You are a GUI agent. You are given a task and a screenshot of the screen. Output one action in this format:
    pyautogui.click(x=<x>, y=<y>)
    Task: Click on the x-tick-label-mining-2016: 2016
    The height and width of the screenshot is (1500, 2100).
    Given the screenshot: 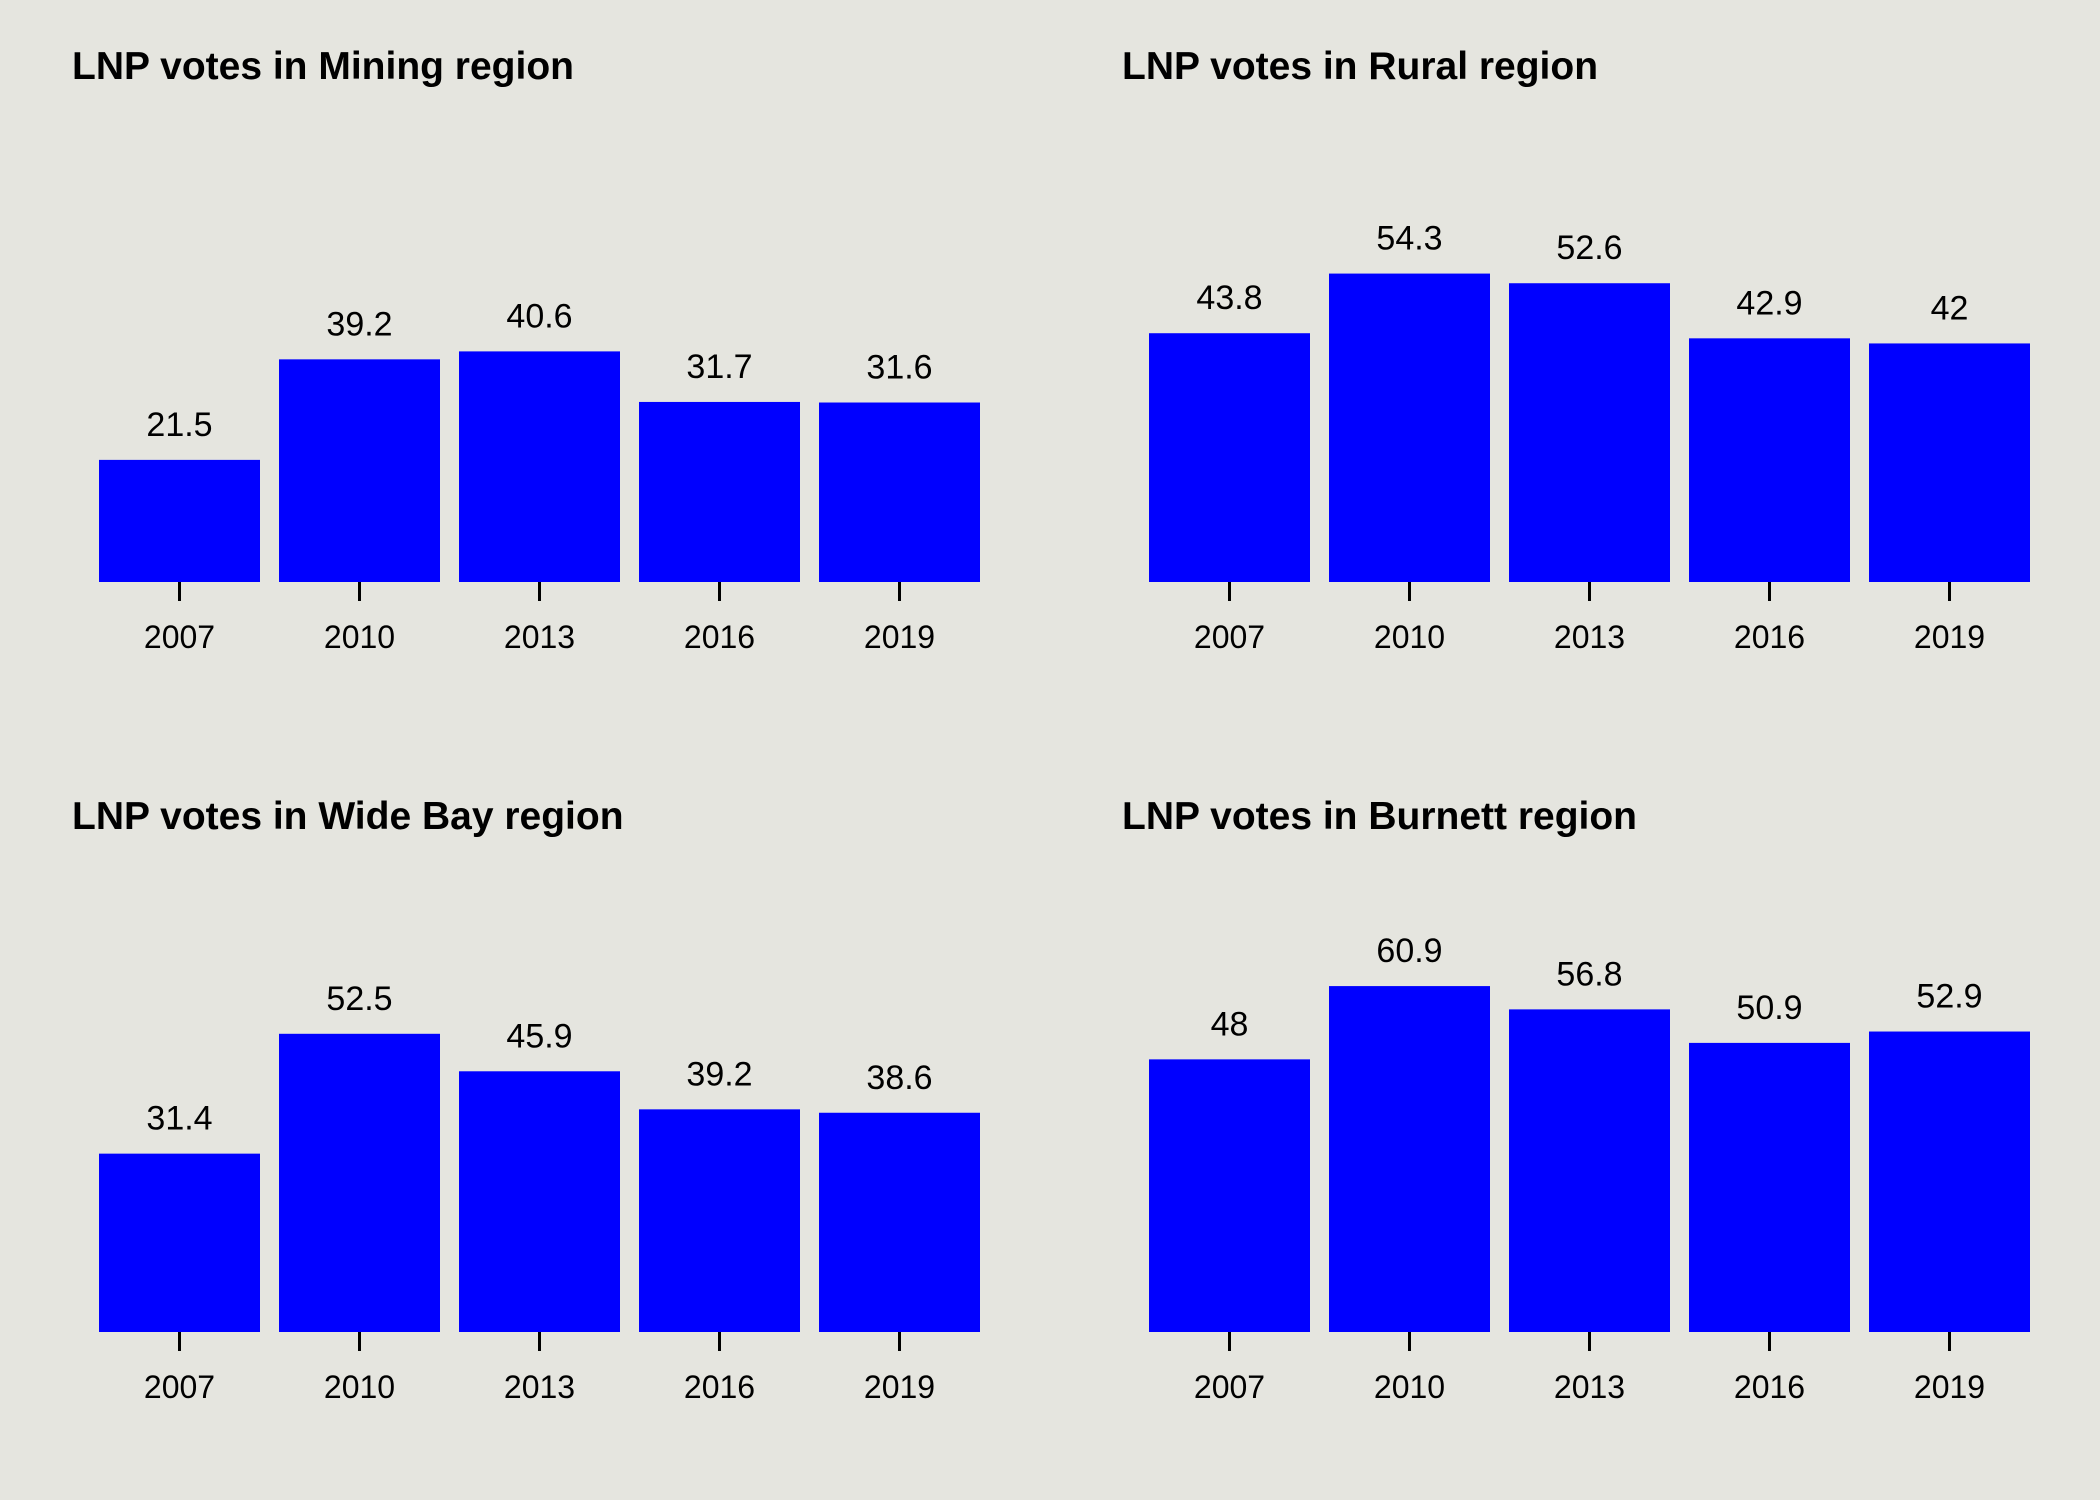 What is the action you would take?
    pyautogui.click(x=719, y=637)
    